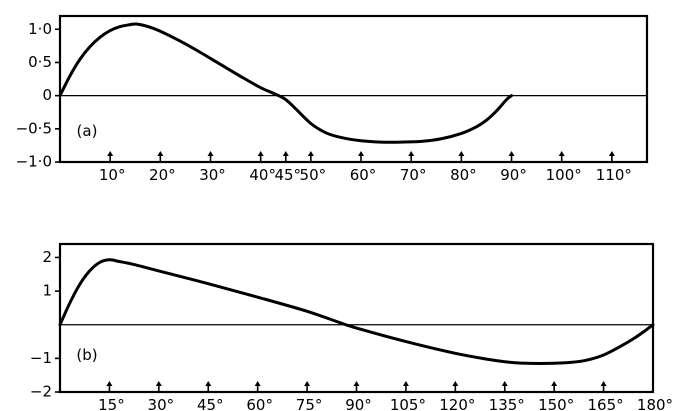 The image size is (673, 411). I want to click on x-tick-label: 10°, so click(112, 175).